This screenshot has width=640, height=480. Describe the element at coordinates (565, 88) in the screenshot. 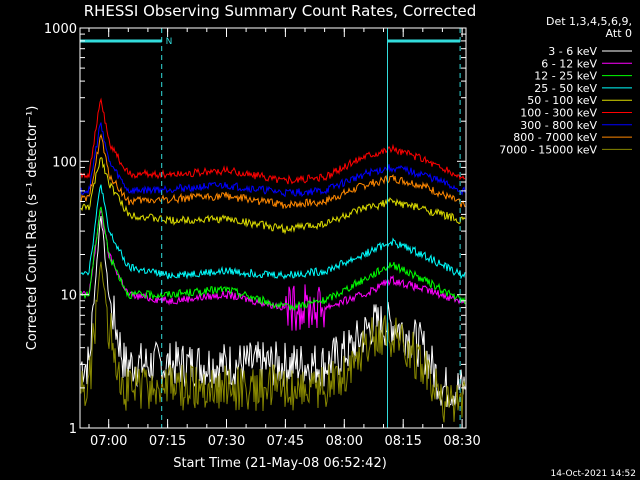

I see `legend-label-3: 25 - 50 keV` at that location.